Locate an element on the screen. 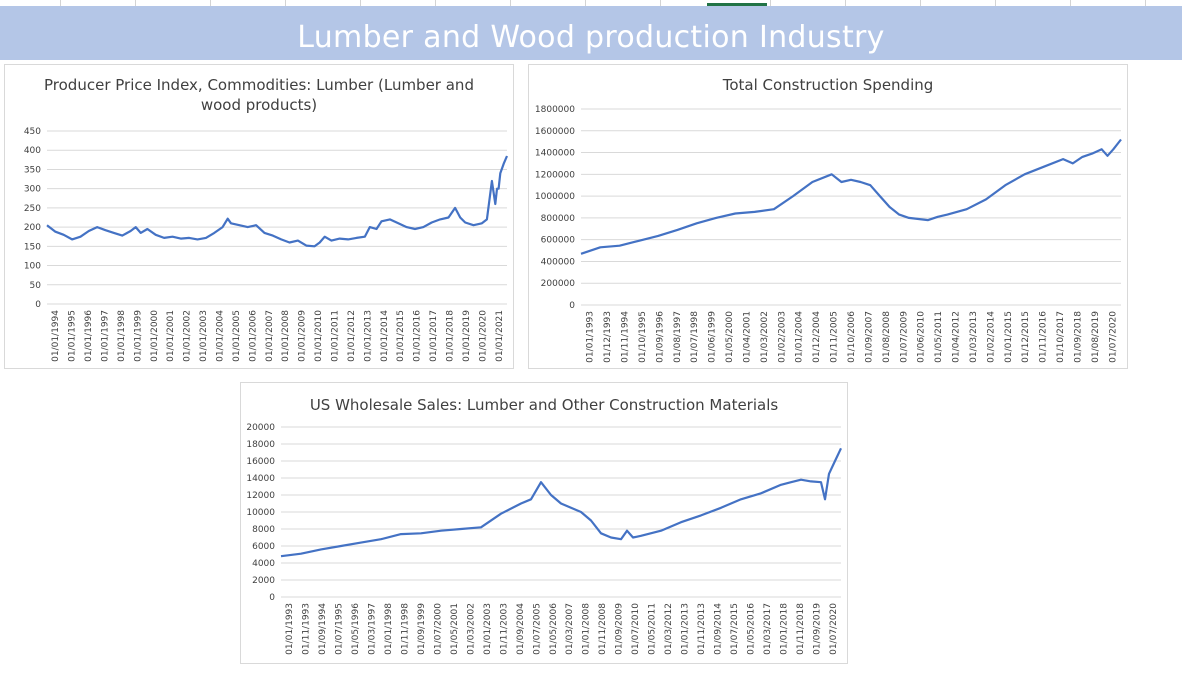 The image size is (1200, 684). x-tick-label: 01/05/2001 is located at coordinates (455, 629).